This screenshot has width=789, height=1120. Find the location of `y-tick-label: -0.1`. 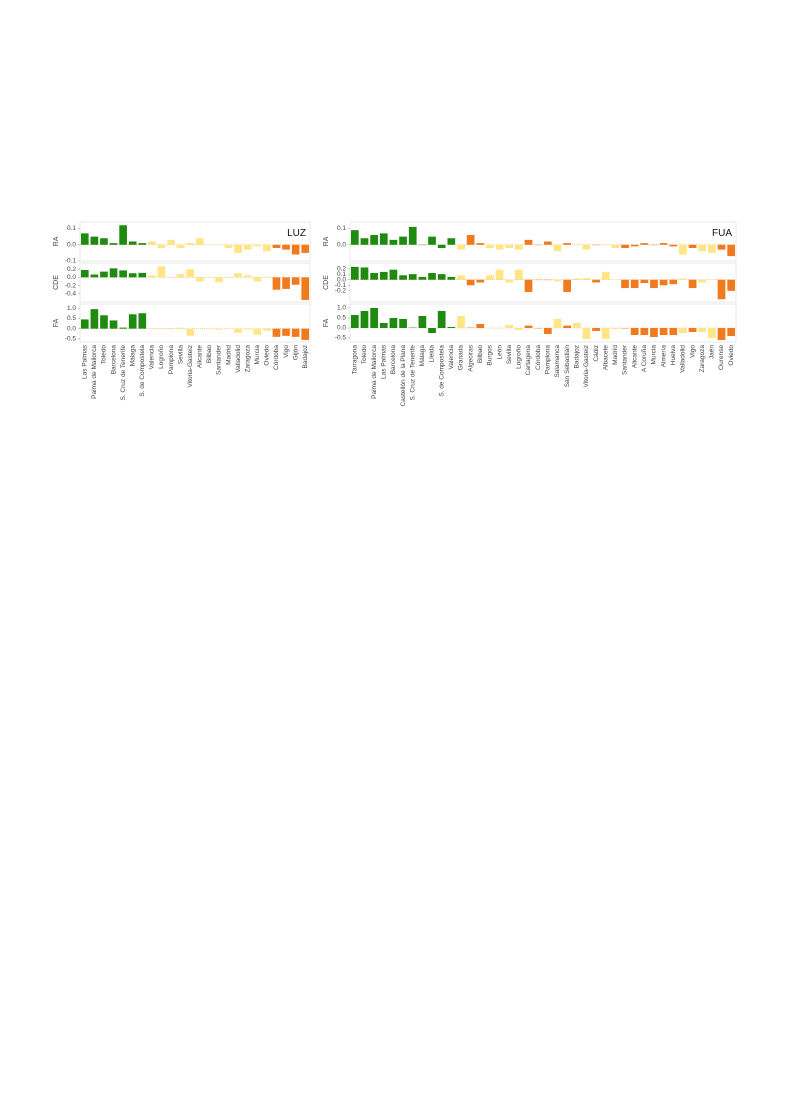

y-tick-label: -0.1 is located at coordinates (71, 261).